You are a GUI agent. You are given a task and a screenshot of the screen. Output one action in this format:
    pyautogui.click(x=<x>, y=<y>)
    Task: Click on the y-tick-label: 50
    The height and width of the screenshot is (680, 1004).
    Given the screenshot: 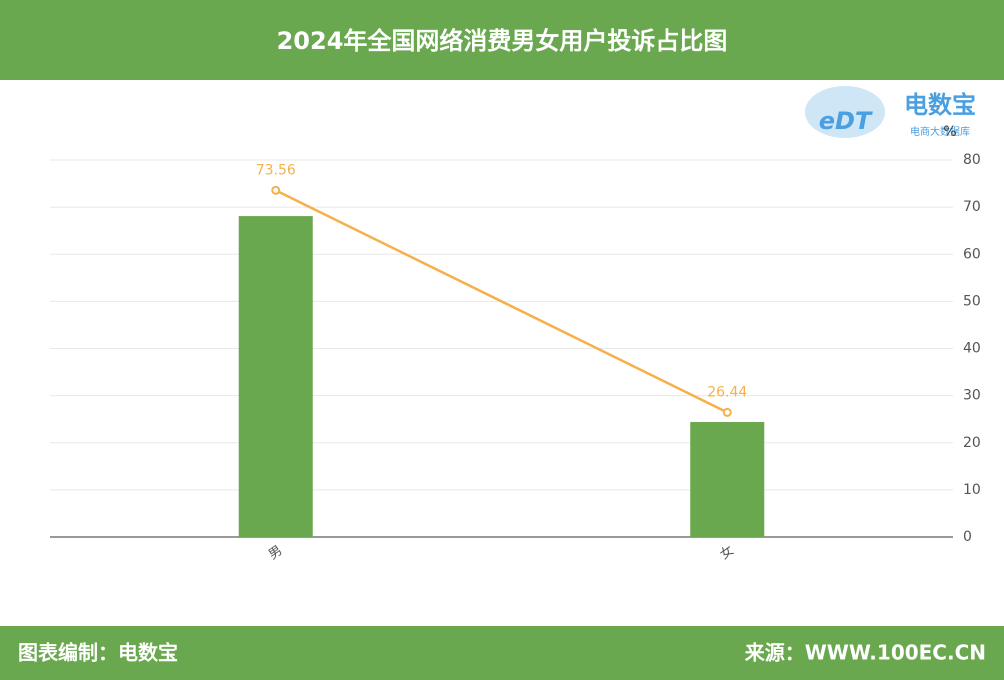 What is the action you would take?
    pyautogui.click(x=972, y=301)
    